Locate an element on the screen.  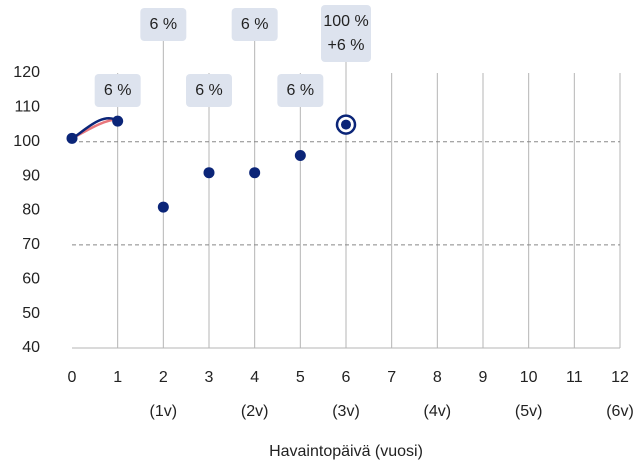
x-tick-label: 5 is located at coordinates (300, 377).